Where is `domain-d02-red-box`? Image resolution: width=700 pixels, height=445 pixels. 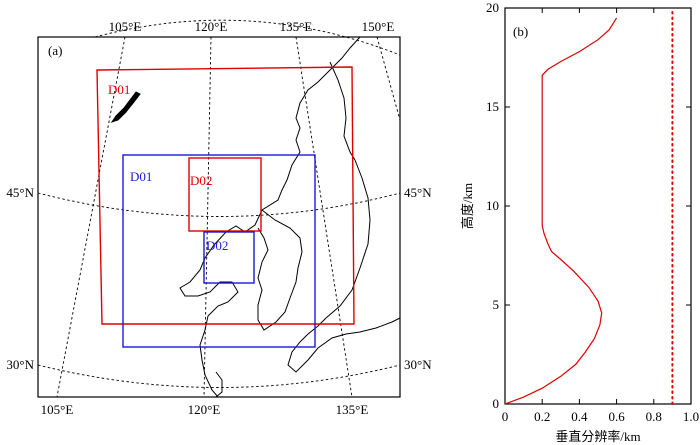
domain-d02-red-box is located at coordinates (225, 194).